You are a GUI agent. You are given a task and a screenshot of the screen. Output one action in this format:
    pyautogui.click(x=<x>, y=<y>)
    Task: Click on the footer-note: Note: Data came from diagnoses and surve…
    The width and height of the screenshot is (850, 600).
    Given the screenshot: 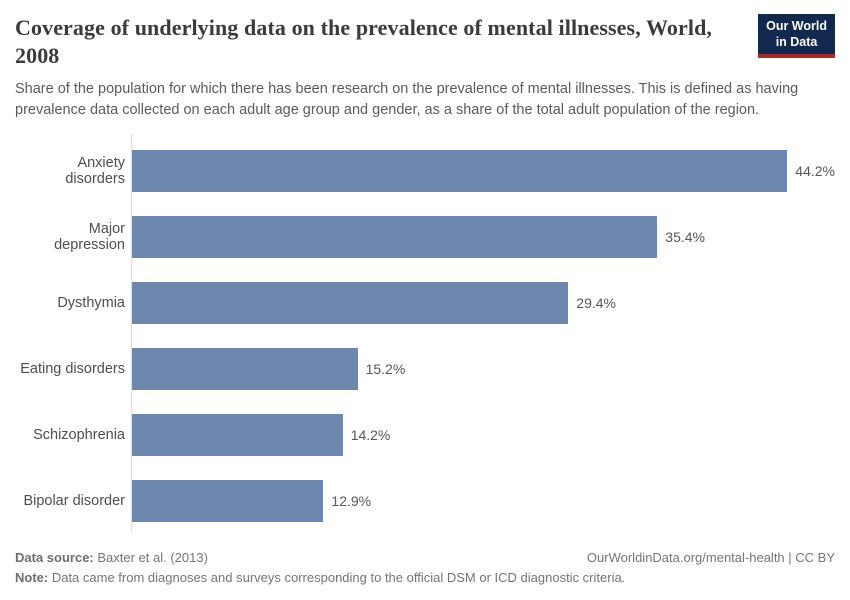 What is the action you would take?
    pyautogui.click(x=425, y=578)
    